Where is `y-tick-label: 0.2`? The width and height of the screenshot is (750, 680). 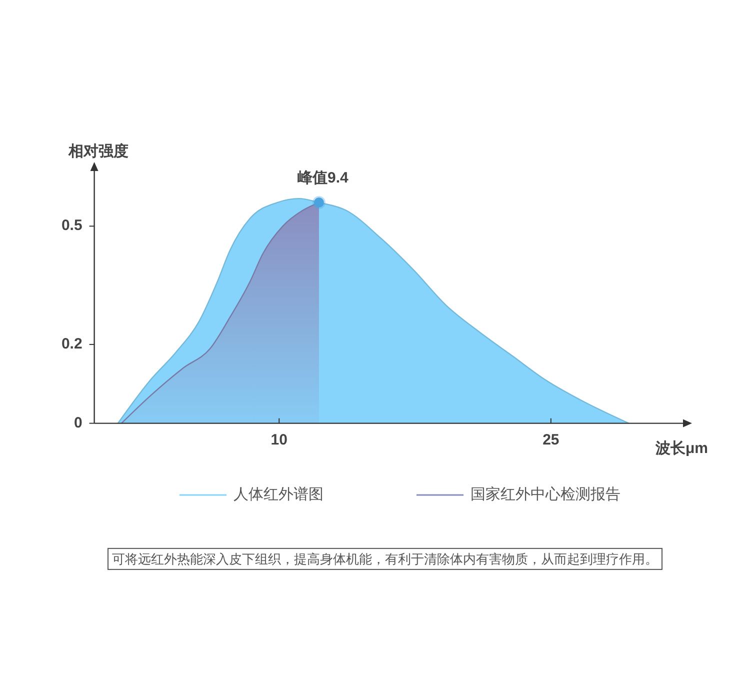
y-tick-label: 0.2 is located at coordinates (71, 343).